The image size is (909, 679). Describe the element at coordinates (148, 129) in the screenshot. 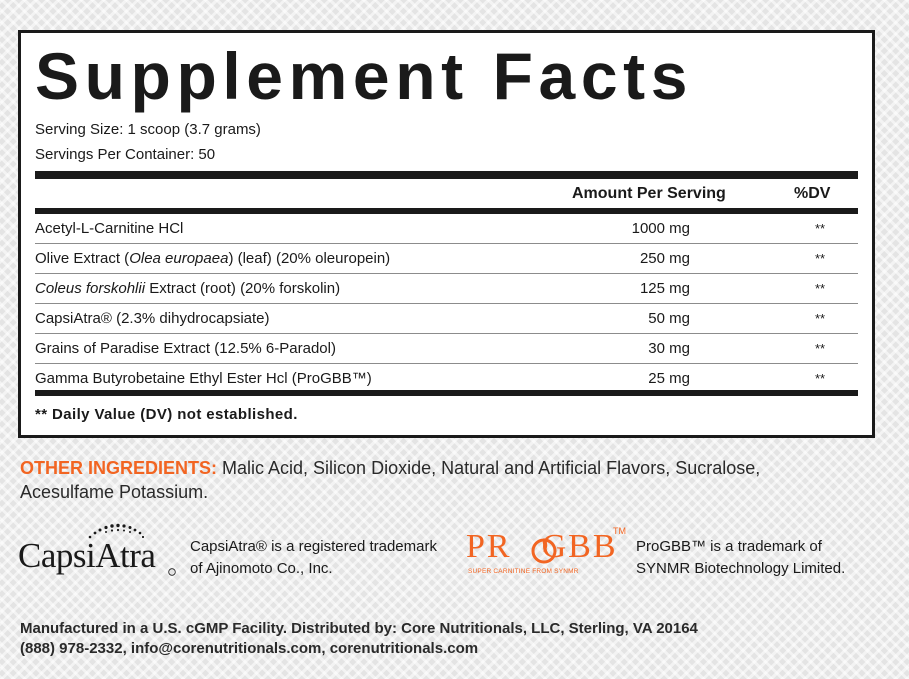

I see `serving-size: Serving Size: 1 scoop (3.7 grams)` at that location.